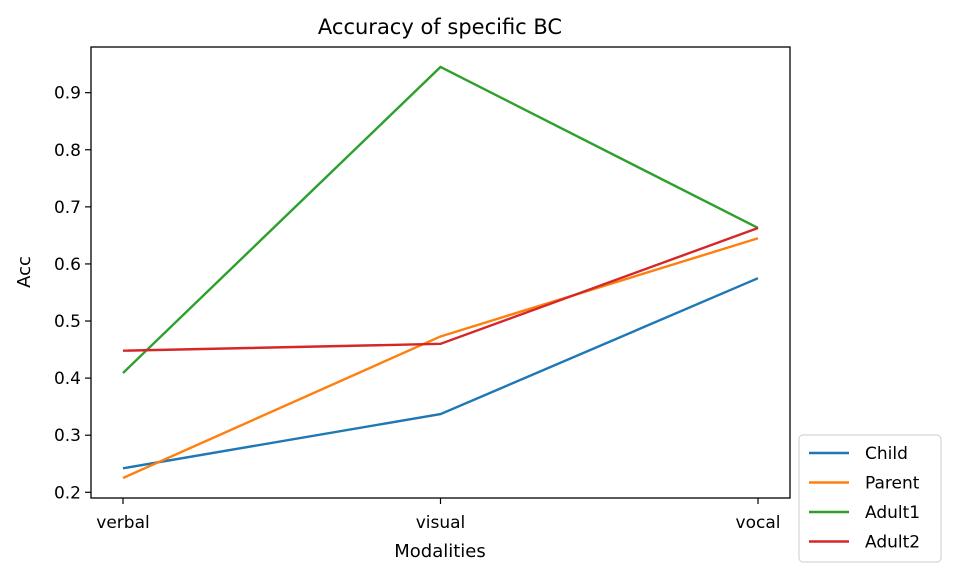  I want to click on y-axis: 0.2 0.3 0.4 0.5 0.6 0.7 0.8 0.9, so click(72, 293).